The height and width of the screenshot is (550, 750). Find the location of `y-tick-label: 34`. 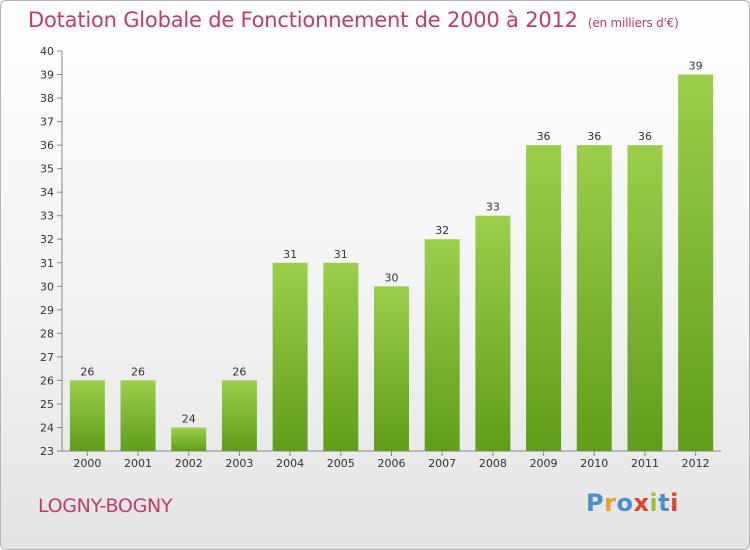

y-tick-label: 34 is located at coordinates (47, 192).